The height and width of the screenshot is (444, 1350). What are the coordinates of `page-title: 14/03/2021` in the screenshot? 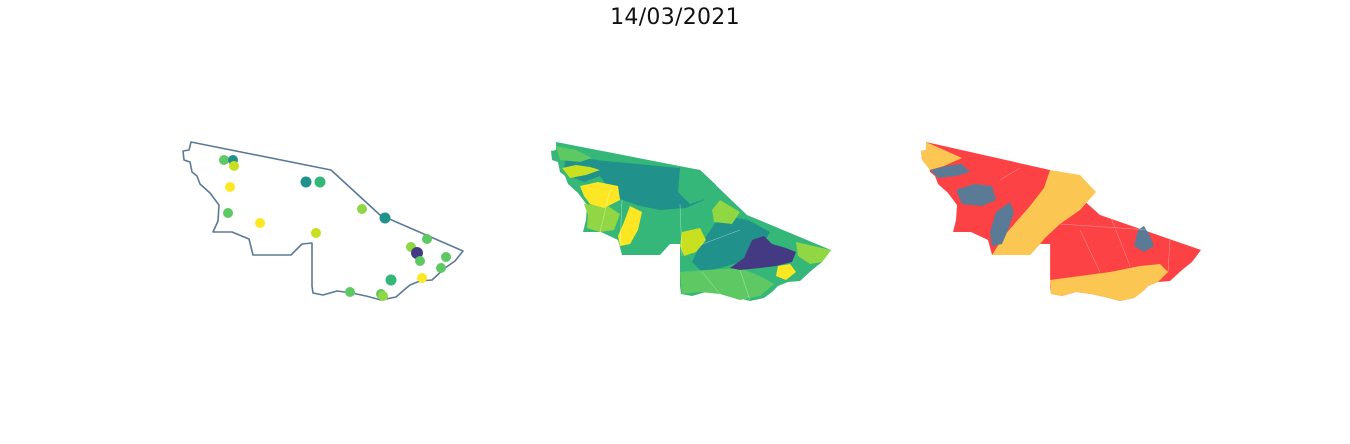 It's located at (675, 17).